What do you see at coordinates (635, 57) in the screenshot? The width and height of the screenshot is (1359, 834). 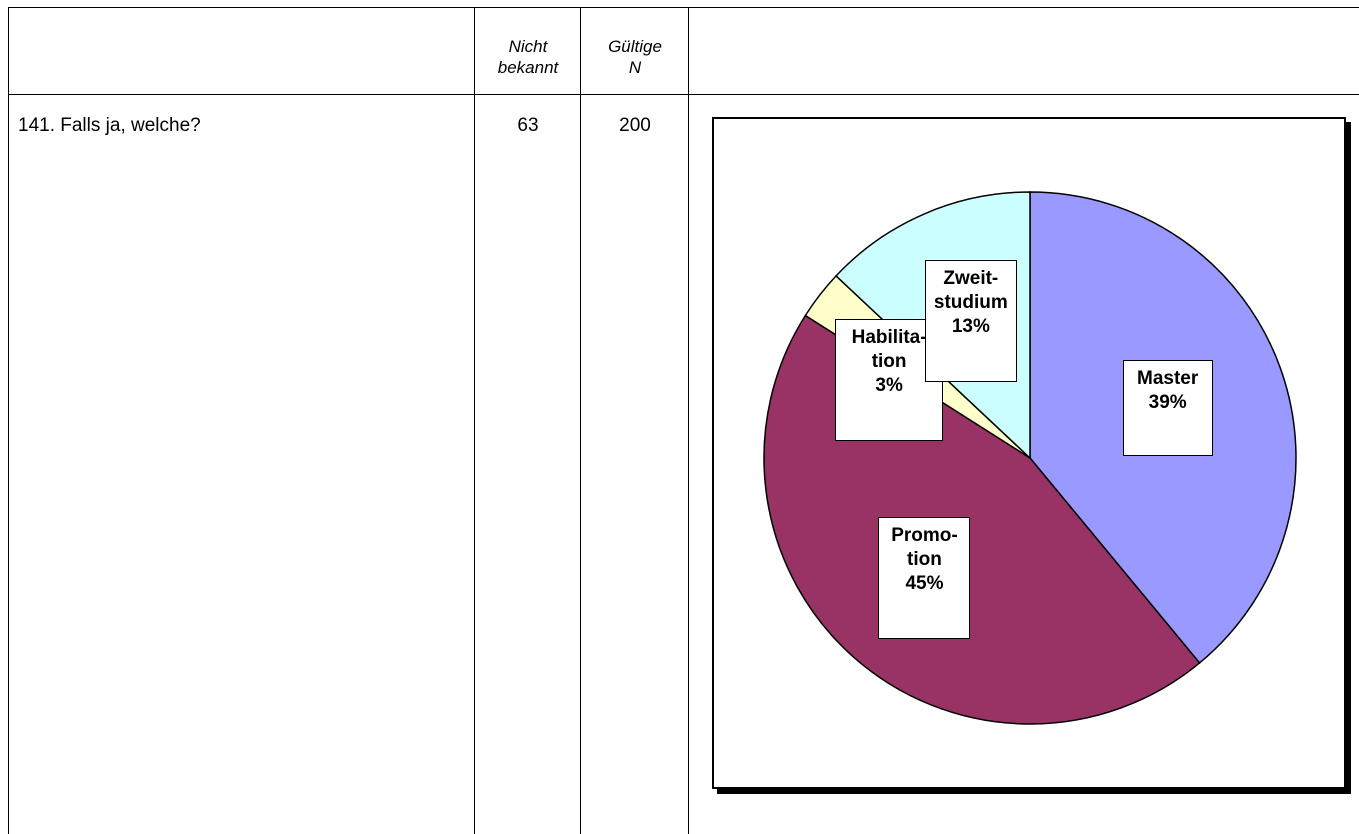 I see `header-gueltige-n: Gültige N` at bounding box center [635, 57].